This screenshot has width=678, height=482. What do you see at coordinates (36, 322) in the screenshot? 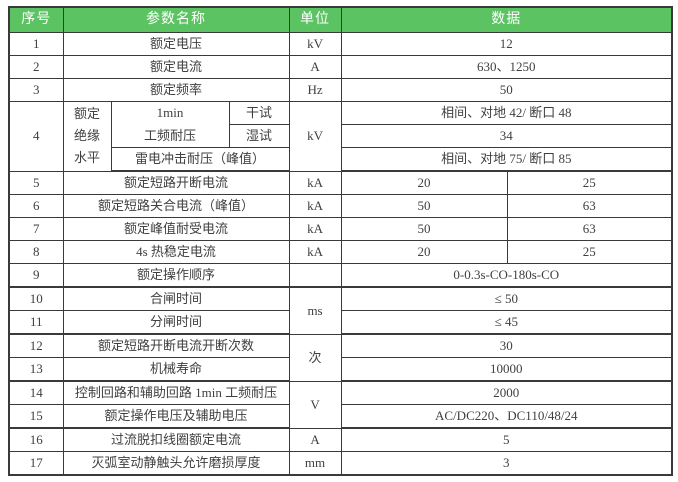
I see `cell-serial: 11` at bounding box center [36, 322].